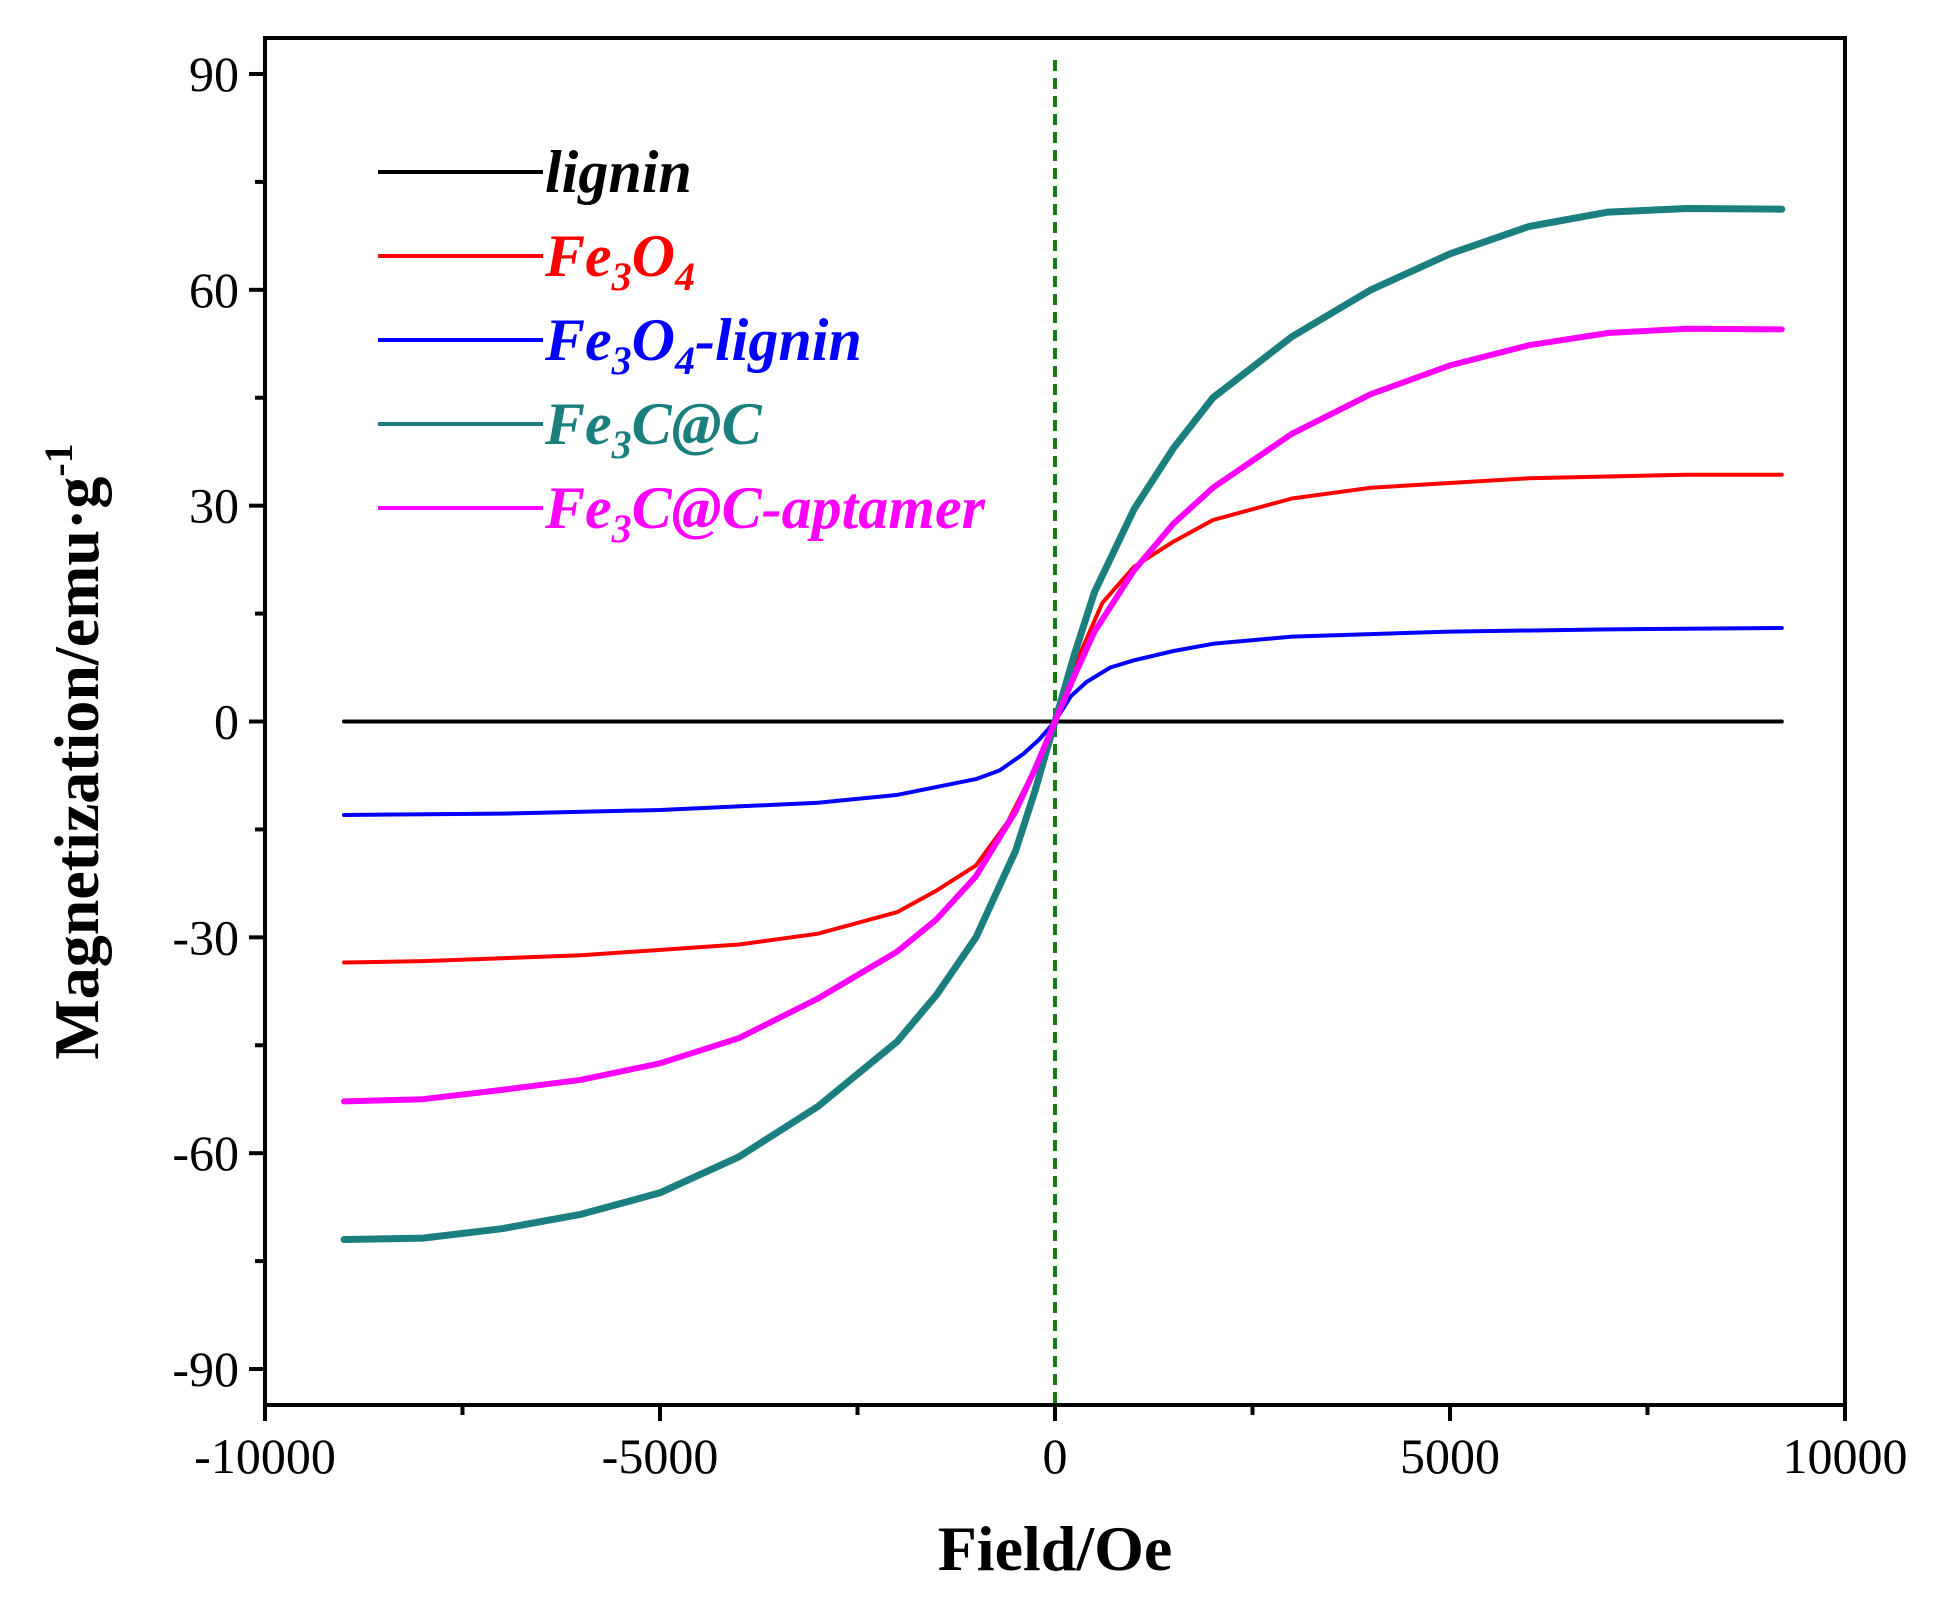 This screenshot has width=1942, height=1600. What do you see at coordinates (205, 1153) in the screenshot?
I see `y-tick-label: -60` at bounding box center [205, 1153].